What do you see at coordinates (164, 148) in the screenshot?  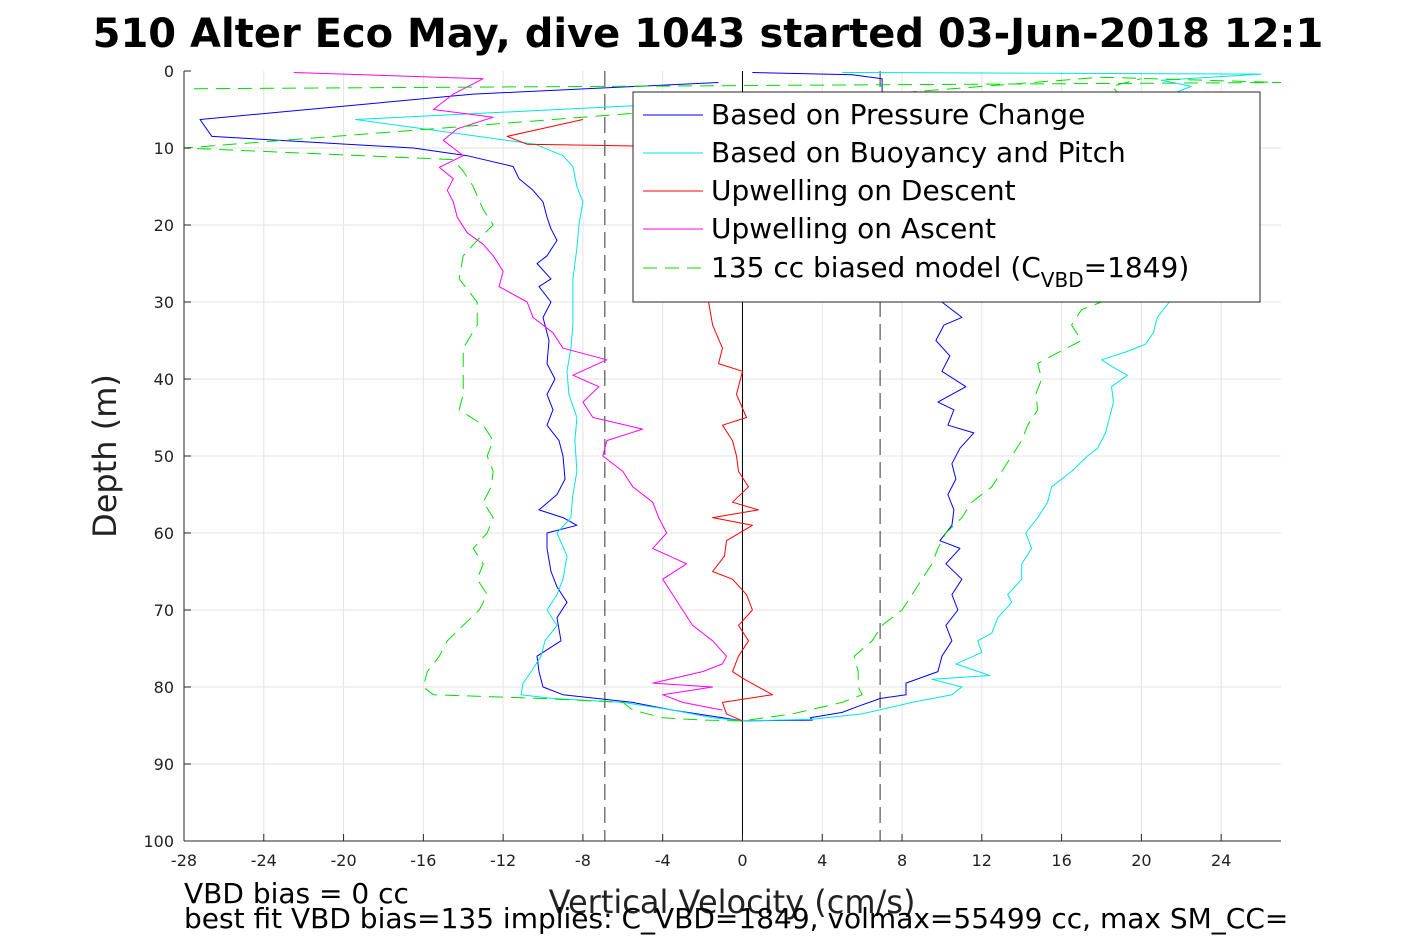 I see `y-tick-label: 10` at bounding box center [164, 148].